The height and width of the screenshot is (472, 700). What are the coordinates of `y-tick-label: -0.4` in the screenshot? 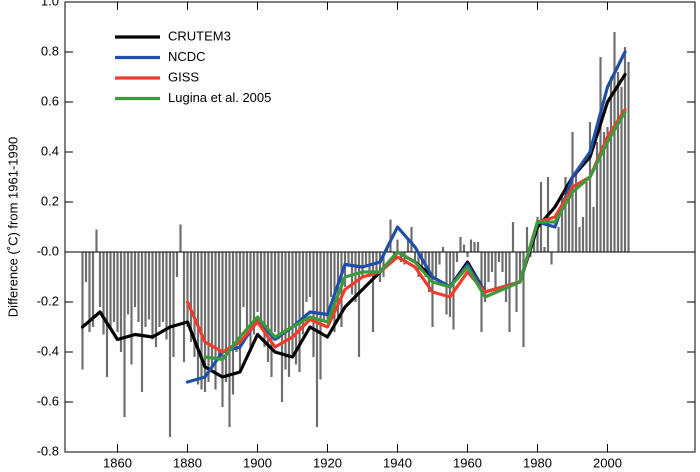 It's located at (48, 350).